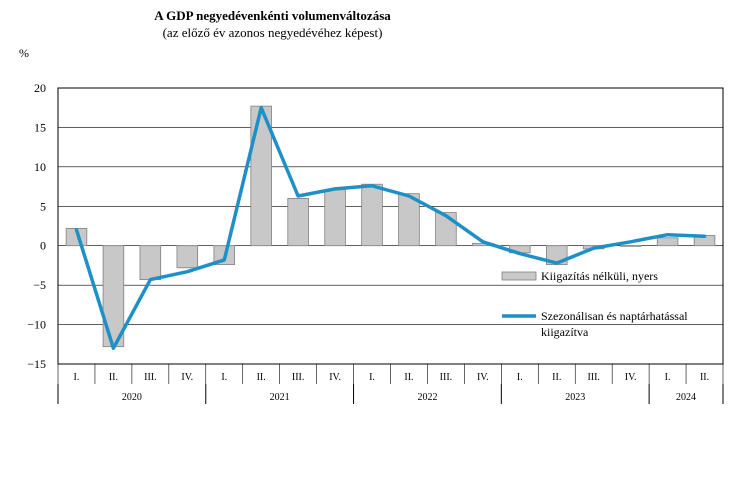  I want to click on y-tick-label: 0, so click(43, 246).